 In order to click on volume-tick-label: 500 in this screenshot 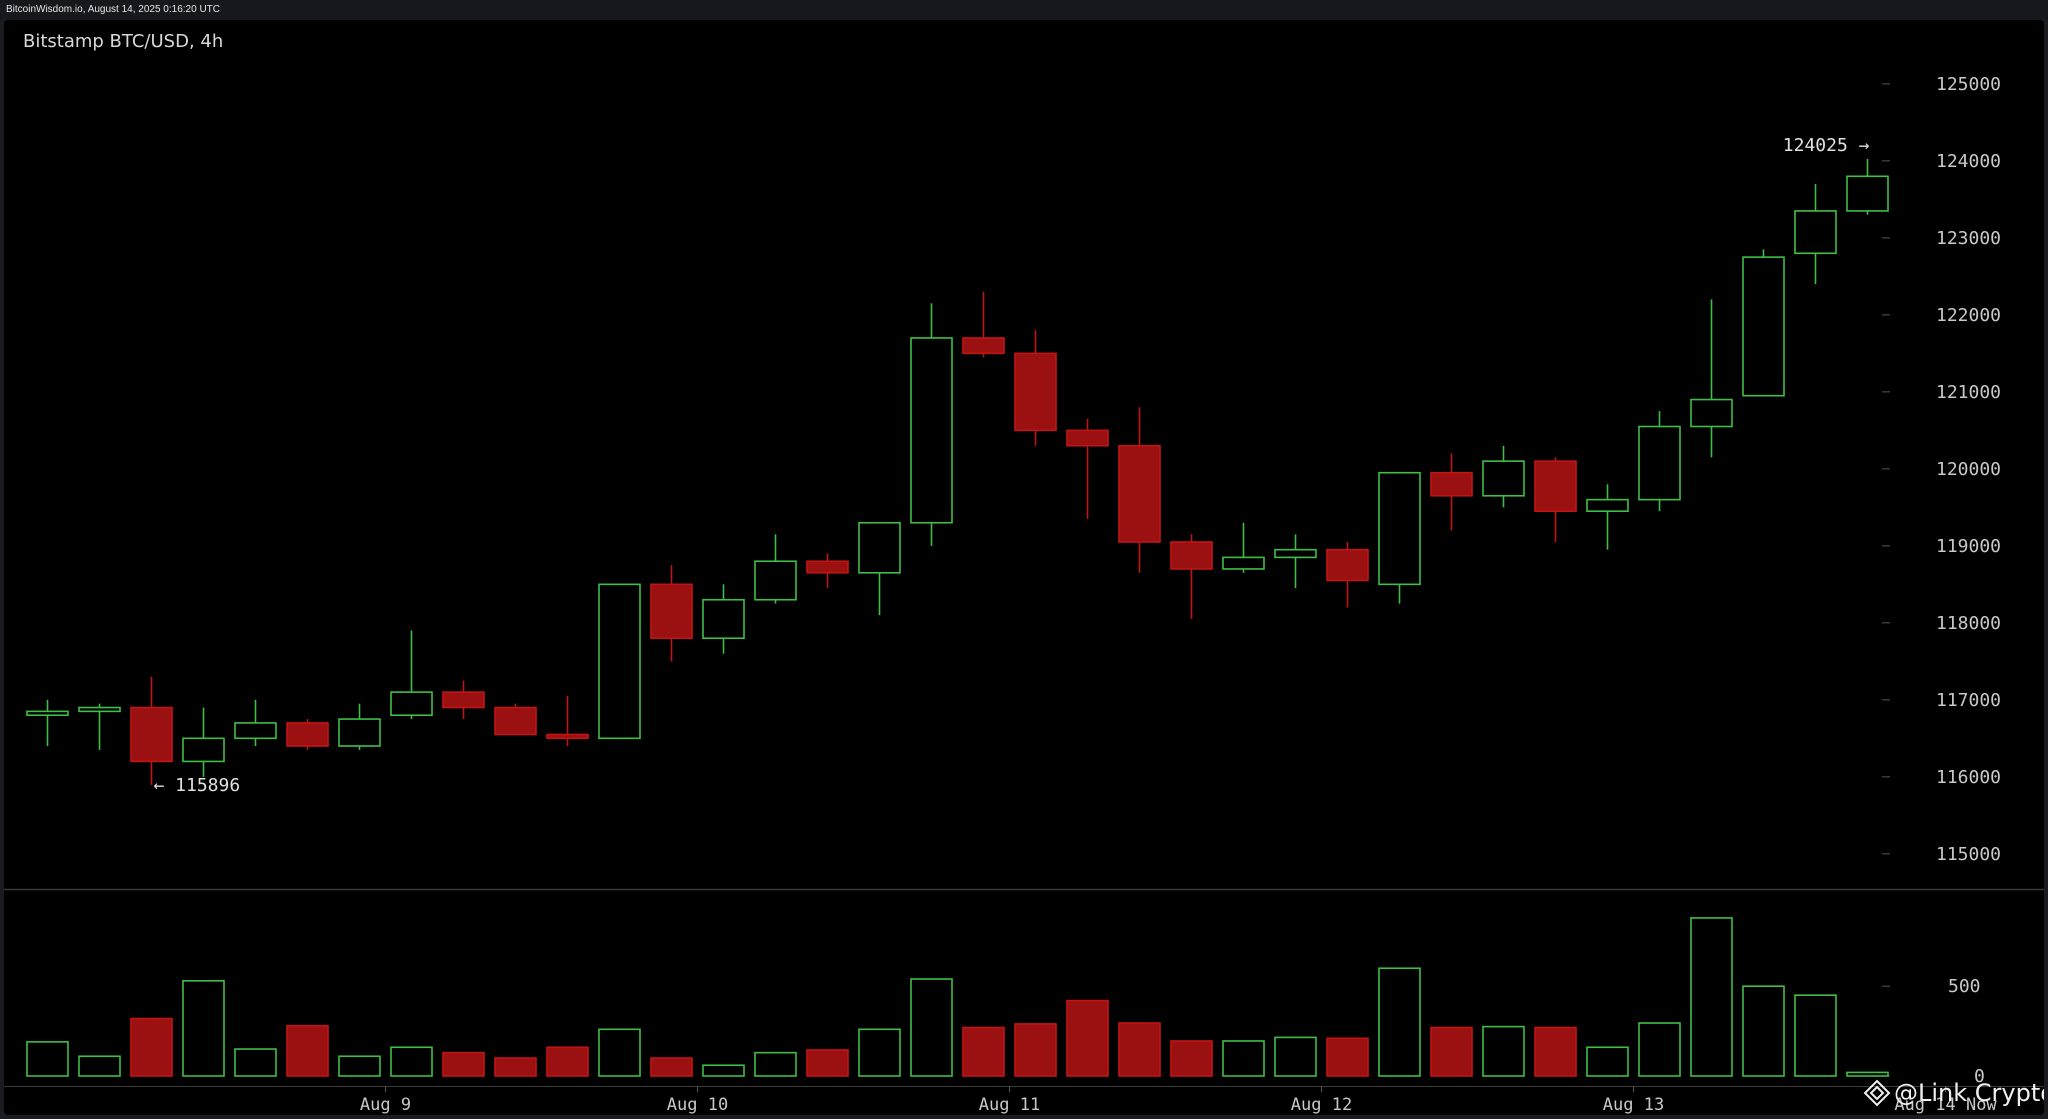, I will do `click(1964, 986)`.